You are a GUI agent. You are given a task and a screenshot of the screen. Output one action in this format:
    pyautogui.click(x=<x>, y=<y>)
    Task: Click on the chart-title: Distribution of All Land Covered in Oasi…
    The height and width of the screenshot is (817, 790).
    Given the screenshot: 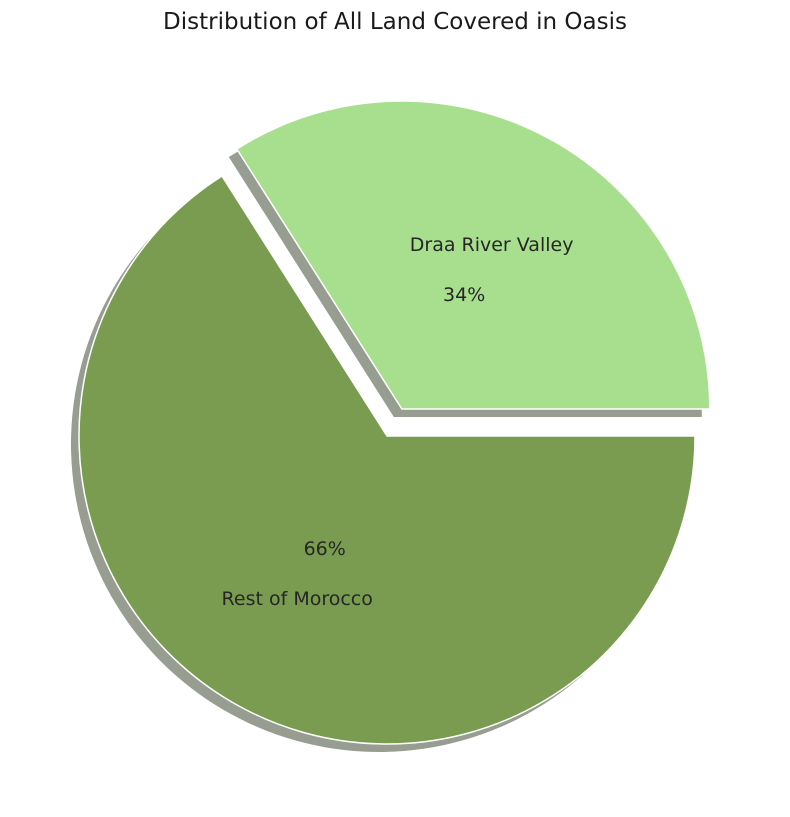 What is the action you would take?
    pyautogui.click(x=395, y=22)
    